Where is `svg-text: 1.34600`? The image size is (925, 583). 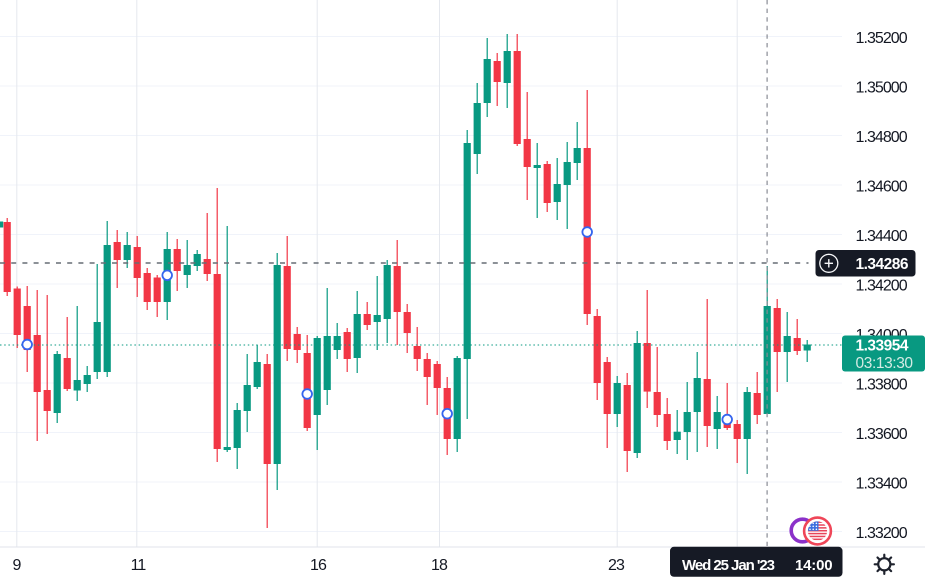
svg-text: 1.34600 is located at coordinates (882, 186).